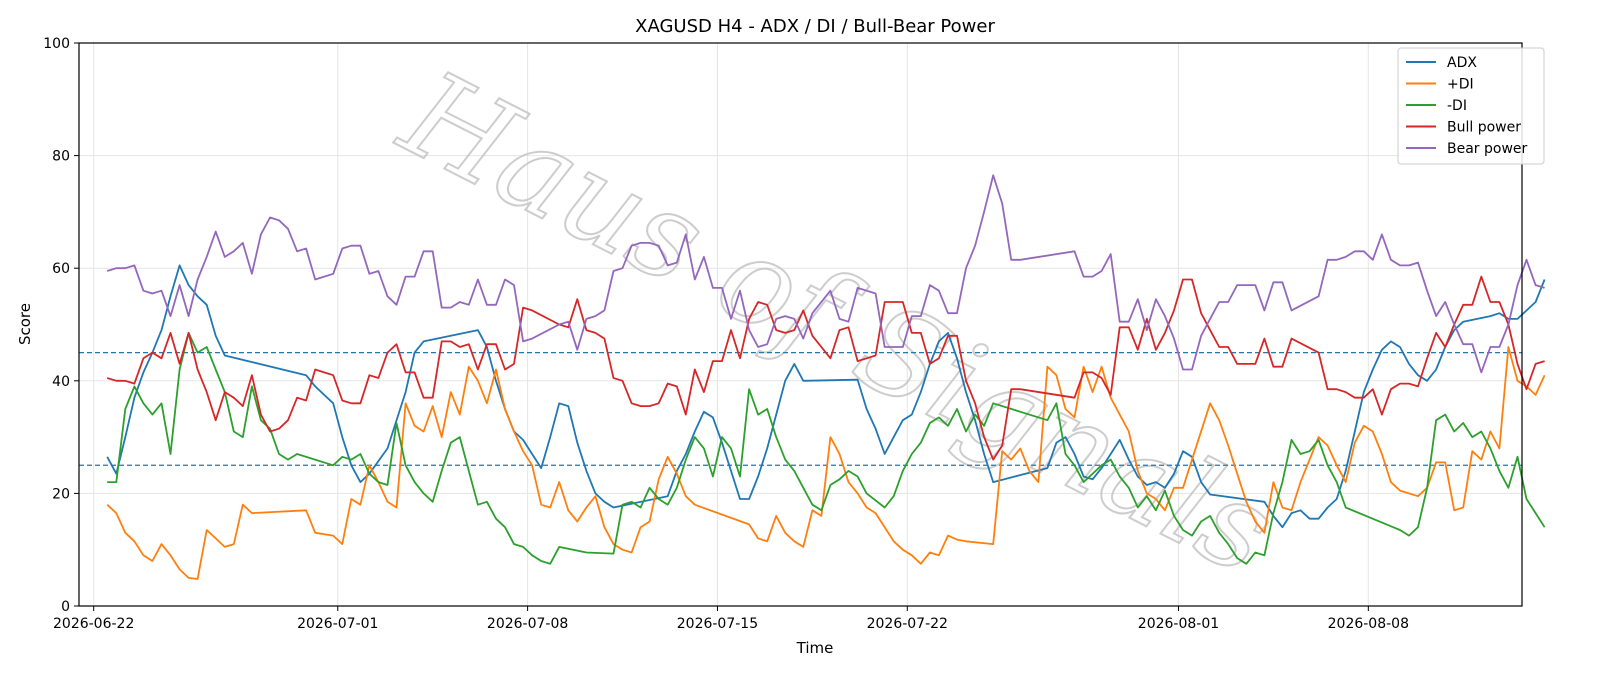 The height and width of the screenshot is (690, 1600). What do you see at coordinates (337, 624) in the screenshot?
I see `x-tick-label: 2026-07-01` at bounding box center [337, 624].